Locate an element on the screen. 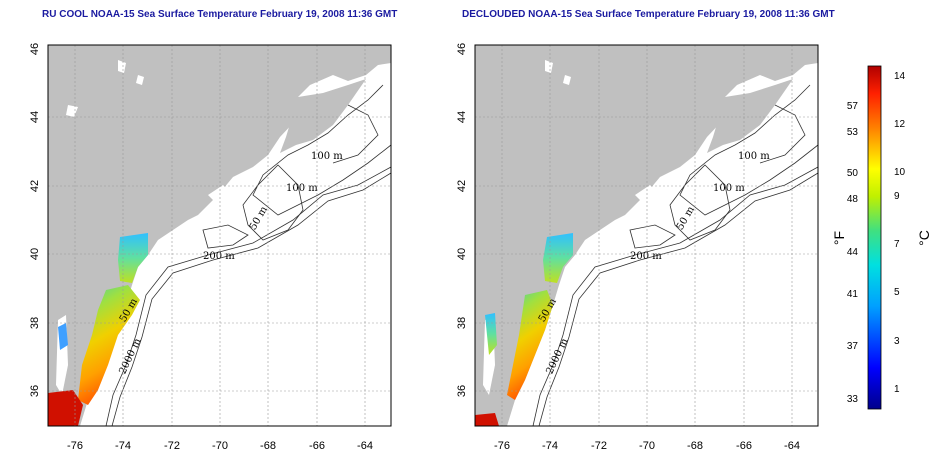 The height and width of the screenshot is (475, 950). celsius-tick-label: 12 is located at coordinates (900, 124).